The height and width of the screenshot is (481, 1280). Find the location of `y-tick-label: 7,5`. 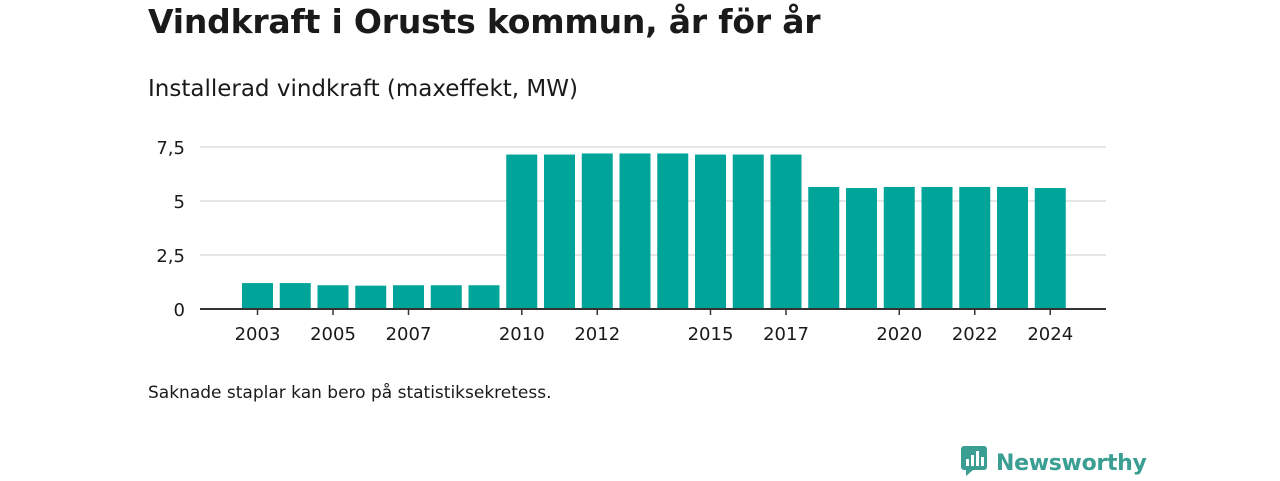

y-tick-label: 7,5 is located at coordinates (170, 148).